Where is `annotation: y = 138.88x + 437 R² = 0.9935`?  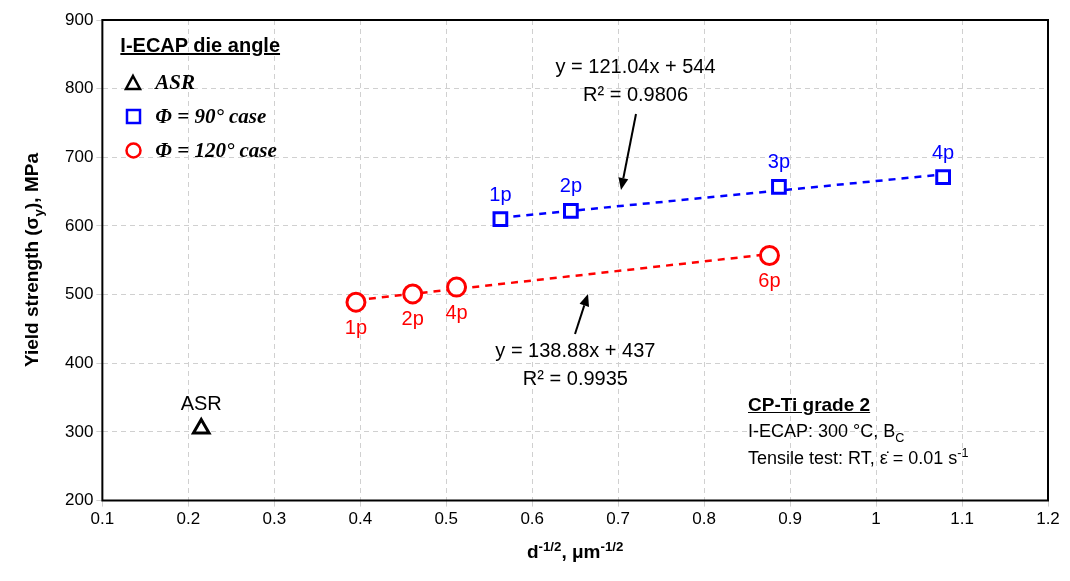
annotation: y = 138.88x + 437 R² = 0.9935 is located at coordinates (575, 364).